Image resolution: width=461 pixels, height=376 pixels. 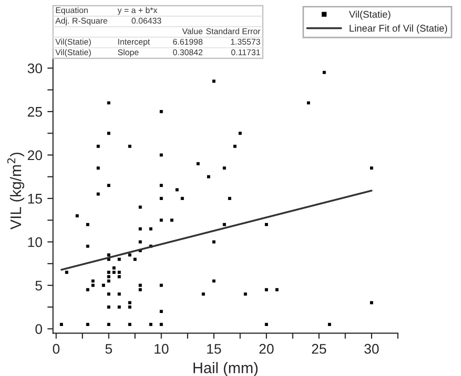 What do you see at coordinates (38, 285) in the screenshot?
I see `y-tick-label: 5` at bounding box center [38, 285].